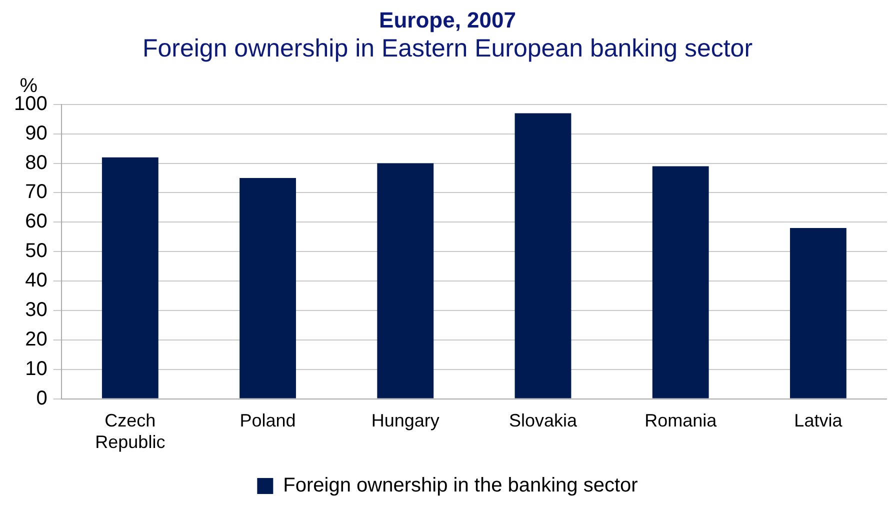  I want to click on y-tick-label: 50, so click(36, 251).